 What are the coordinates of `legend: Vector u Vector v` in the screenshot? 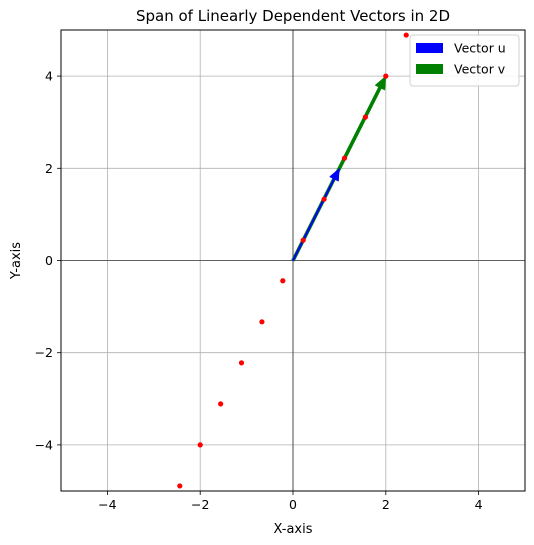 It's located at (464, 60).